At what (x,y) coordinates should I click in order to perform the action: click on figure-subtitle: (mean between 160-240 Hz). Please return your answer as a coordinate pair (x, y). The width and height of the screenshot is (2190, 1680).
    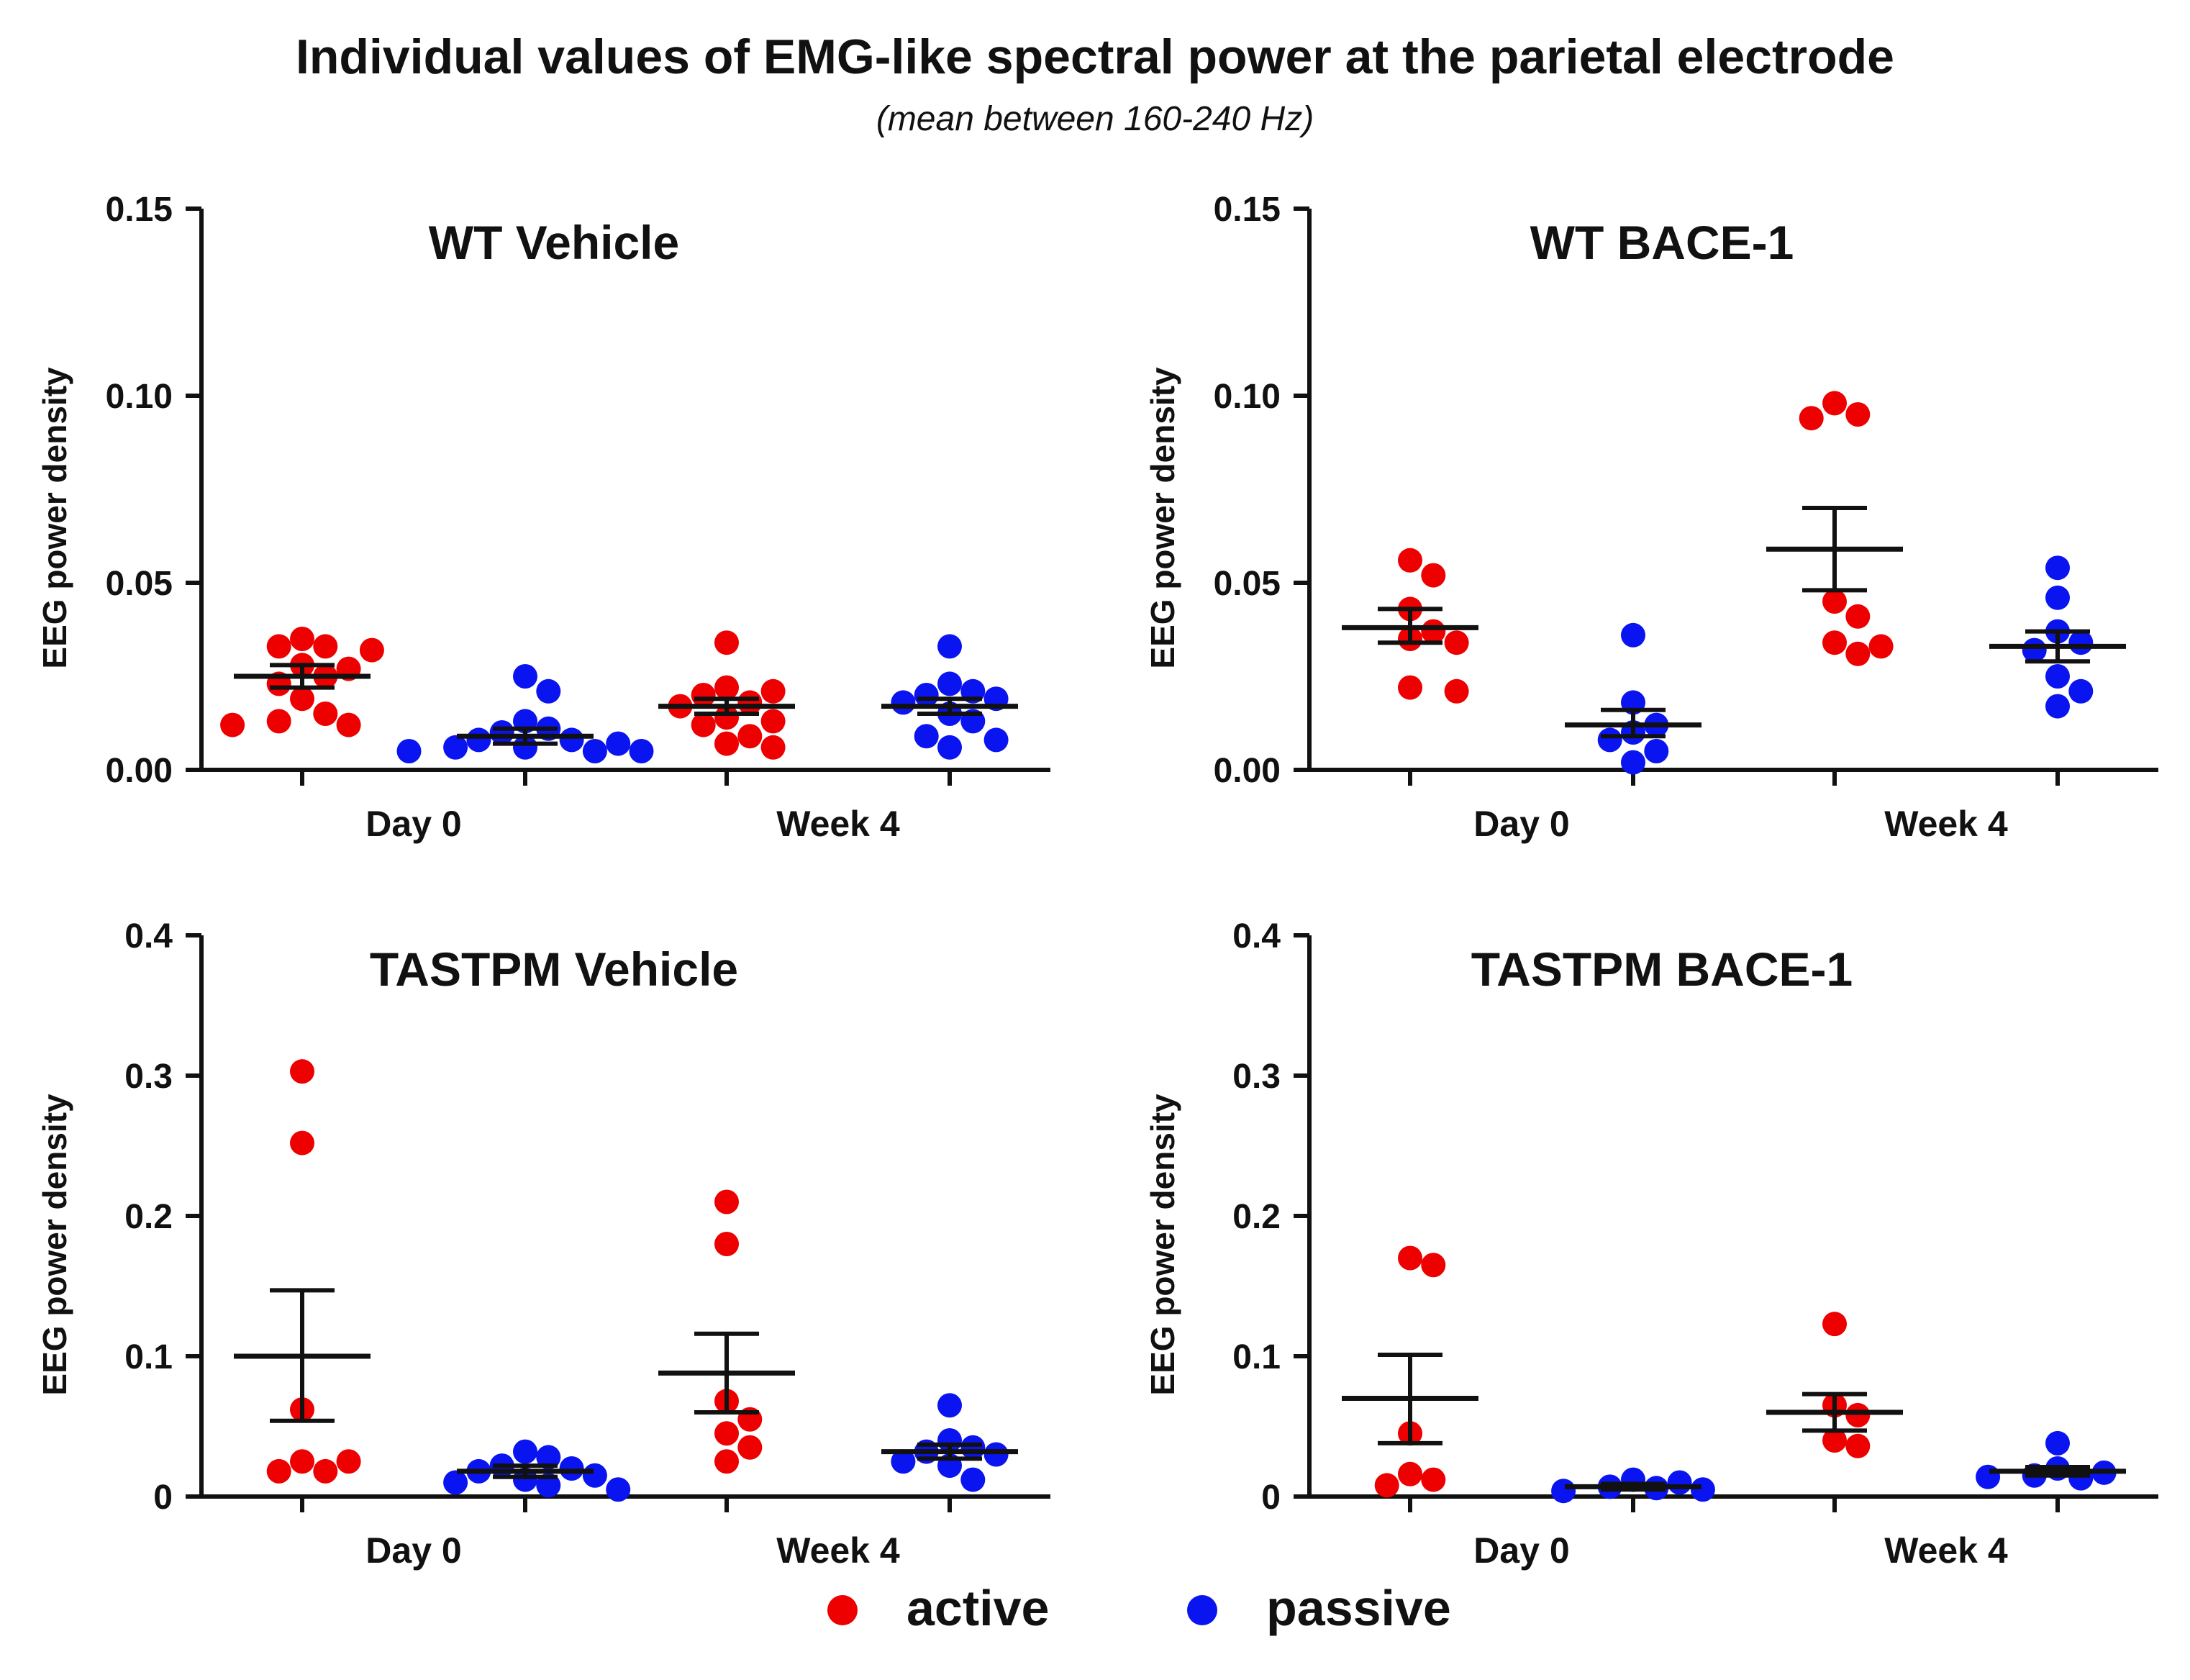
    Looking at the image, I should click on (1095, 119).